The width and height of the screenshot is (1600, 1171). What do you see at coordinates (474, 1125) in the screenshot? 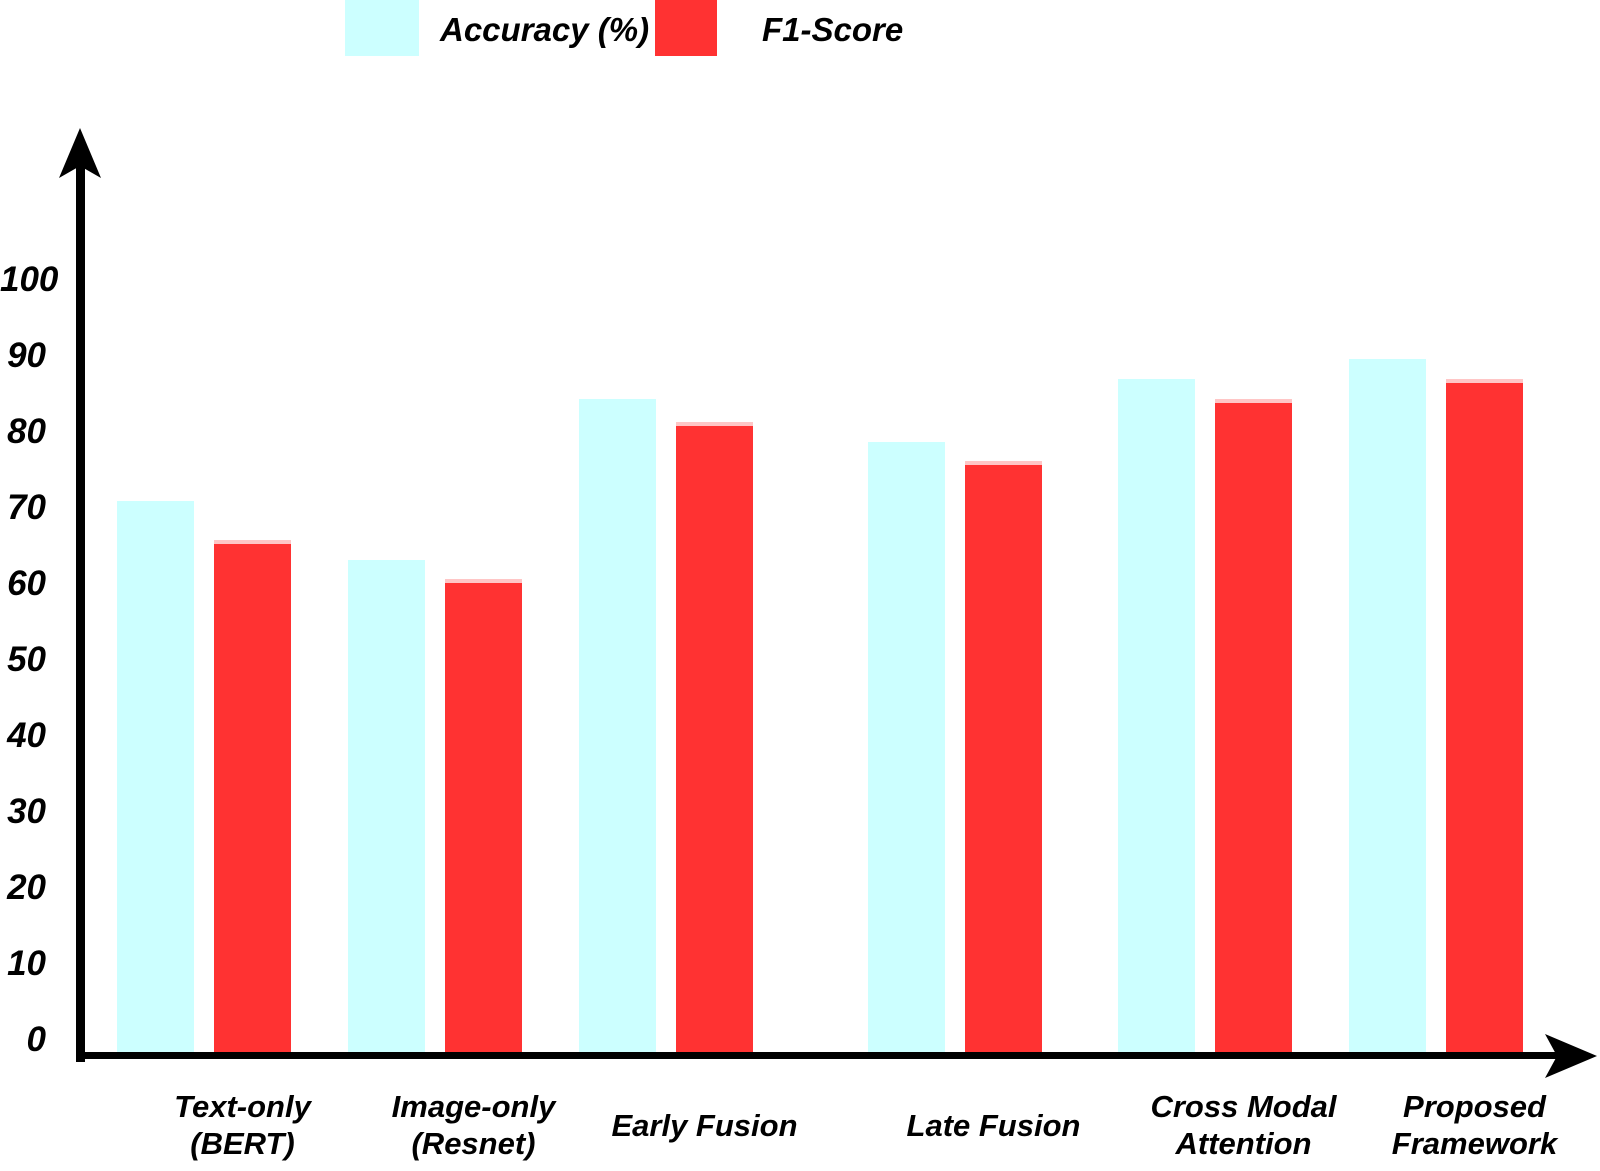
I see `x-category-label-2: Image-only (Resnet)` at bounding box center [474, 1125].